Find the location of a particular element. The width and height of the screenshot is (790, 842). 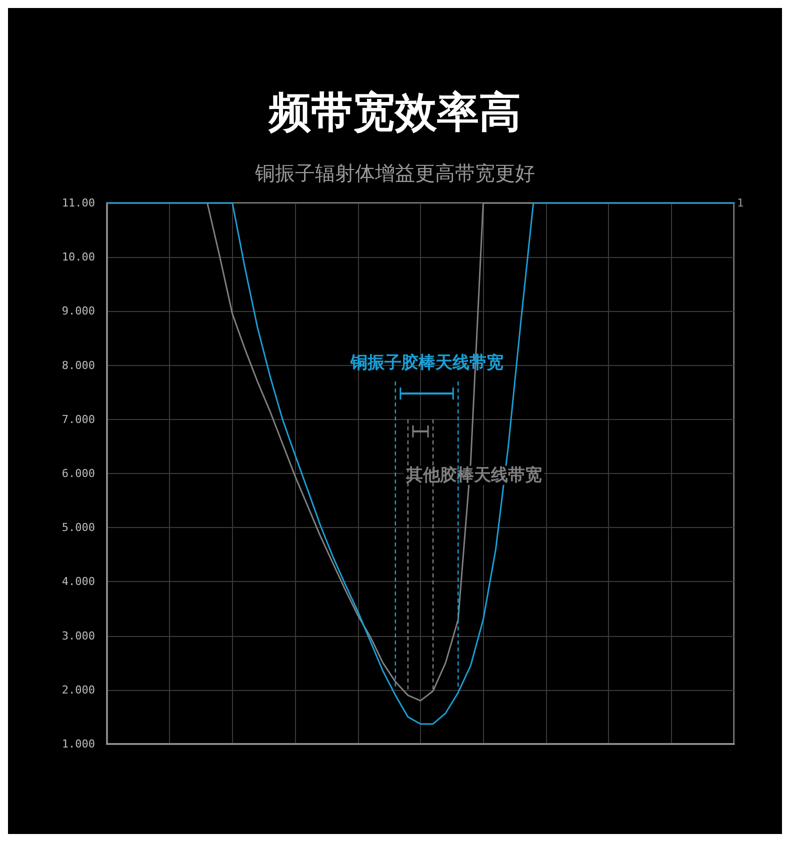

y-tick-label: 4.000 is located at coordinates (78, 581).